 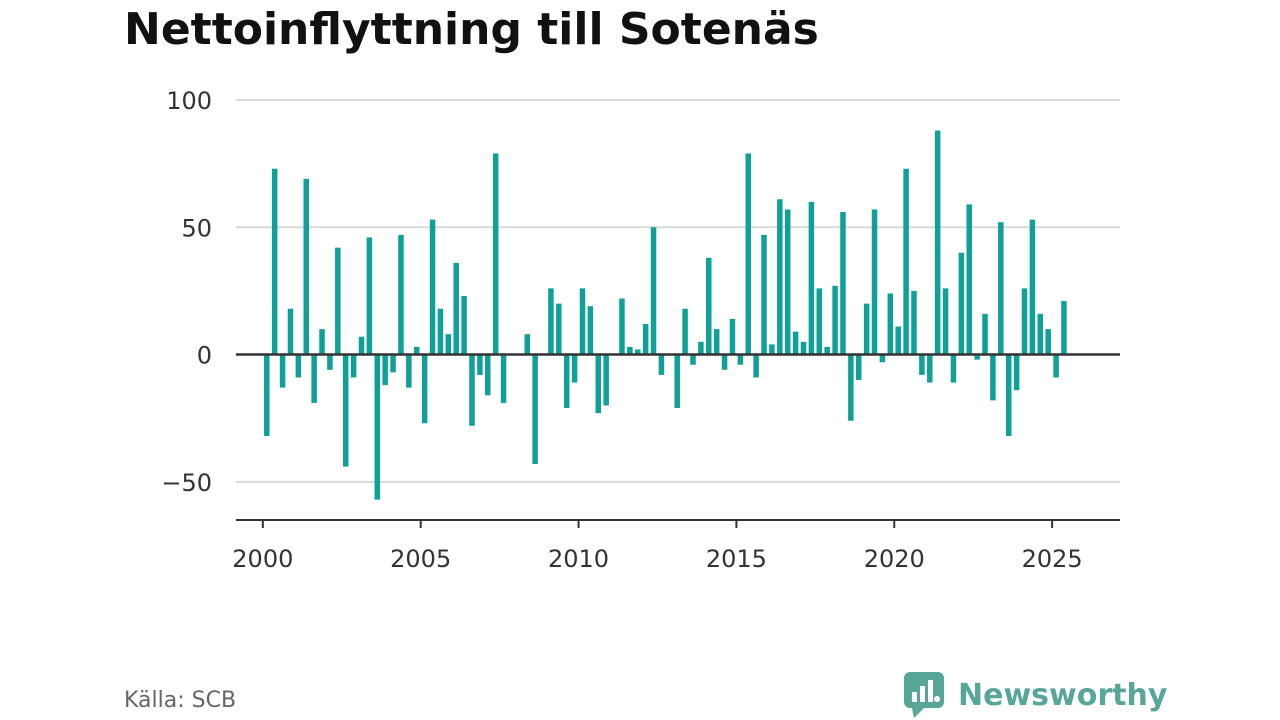 I want to click on brand-name: Newsworthy, so click(x=1063, y=695).